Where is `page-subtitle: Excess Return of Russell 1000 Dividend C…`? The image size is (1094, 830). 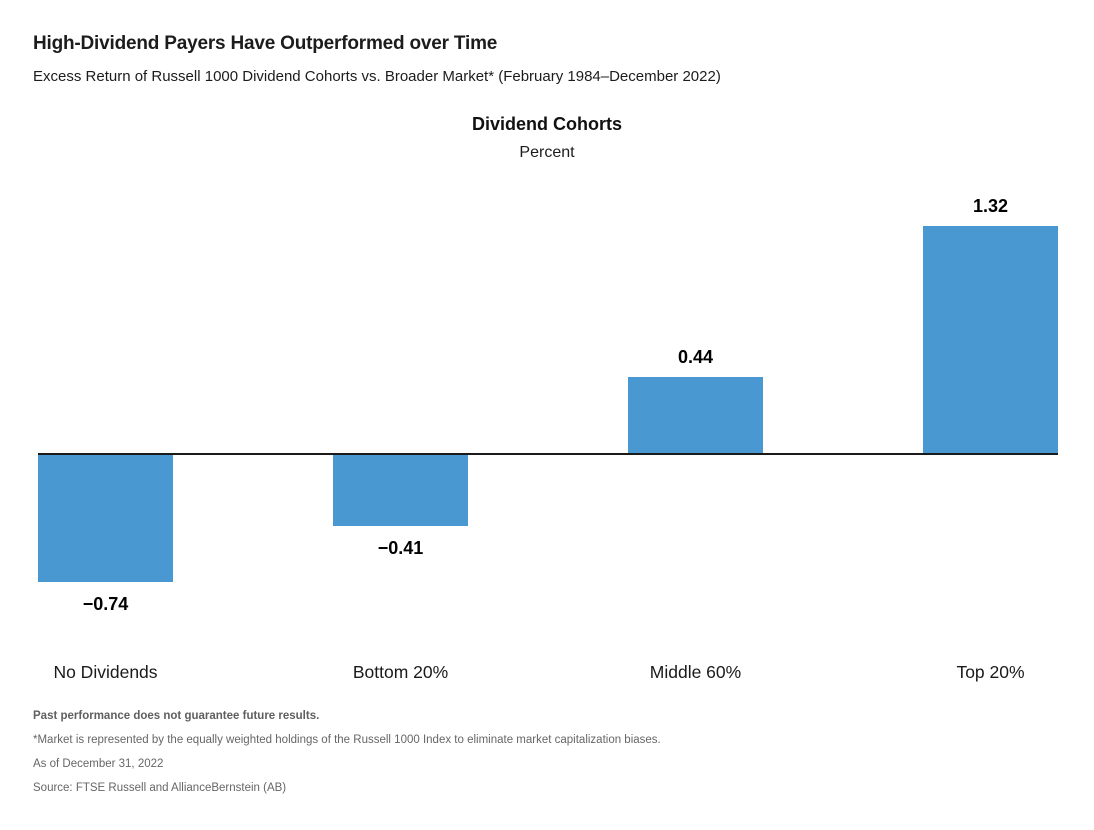
page-subtitle: Excess Return of Russell 1000 Dividend C… is located at coordinates (377, 76).